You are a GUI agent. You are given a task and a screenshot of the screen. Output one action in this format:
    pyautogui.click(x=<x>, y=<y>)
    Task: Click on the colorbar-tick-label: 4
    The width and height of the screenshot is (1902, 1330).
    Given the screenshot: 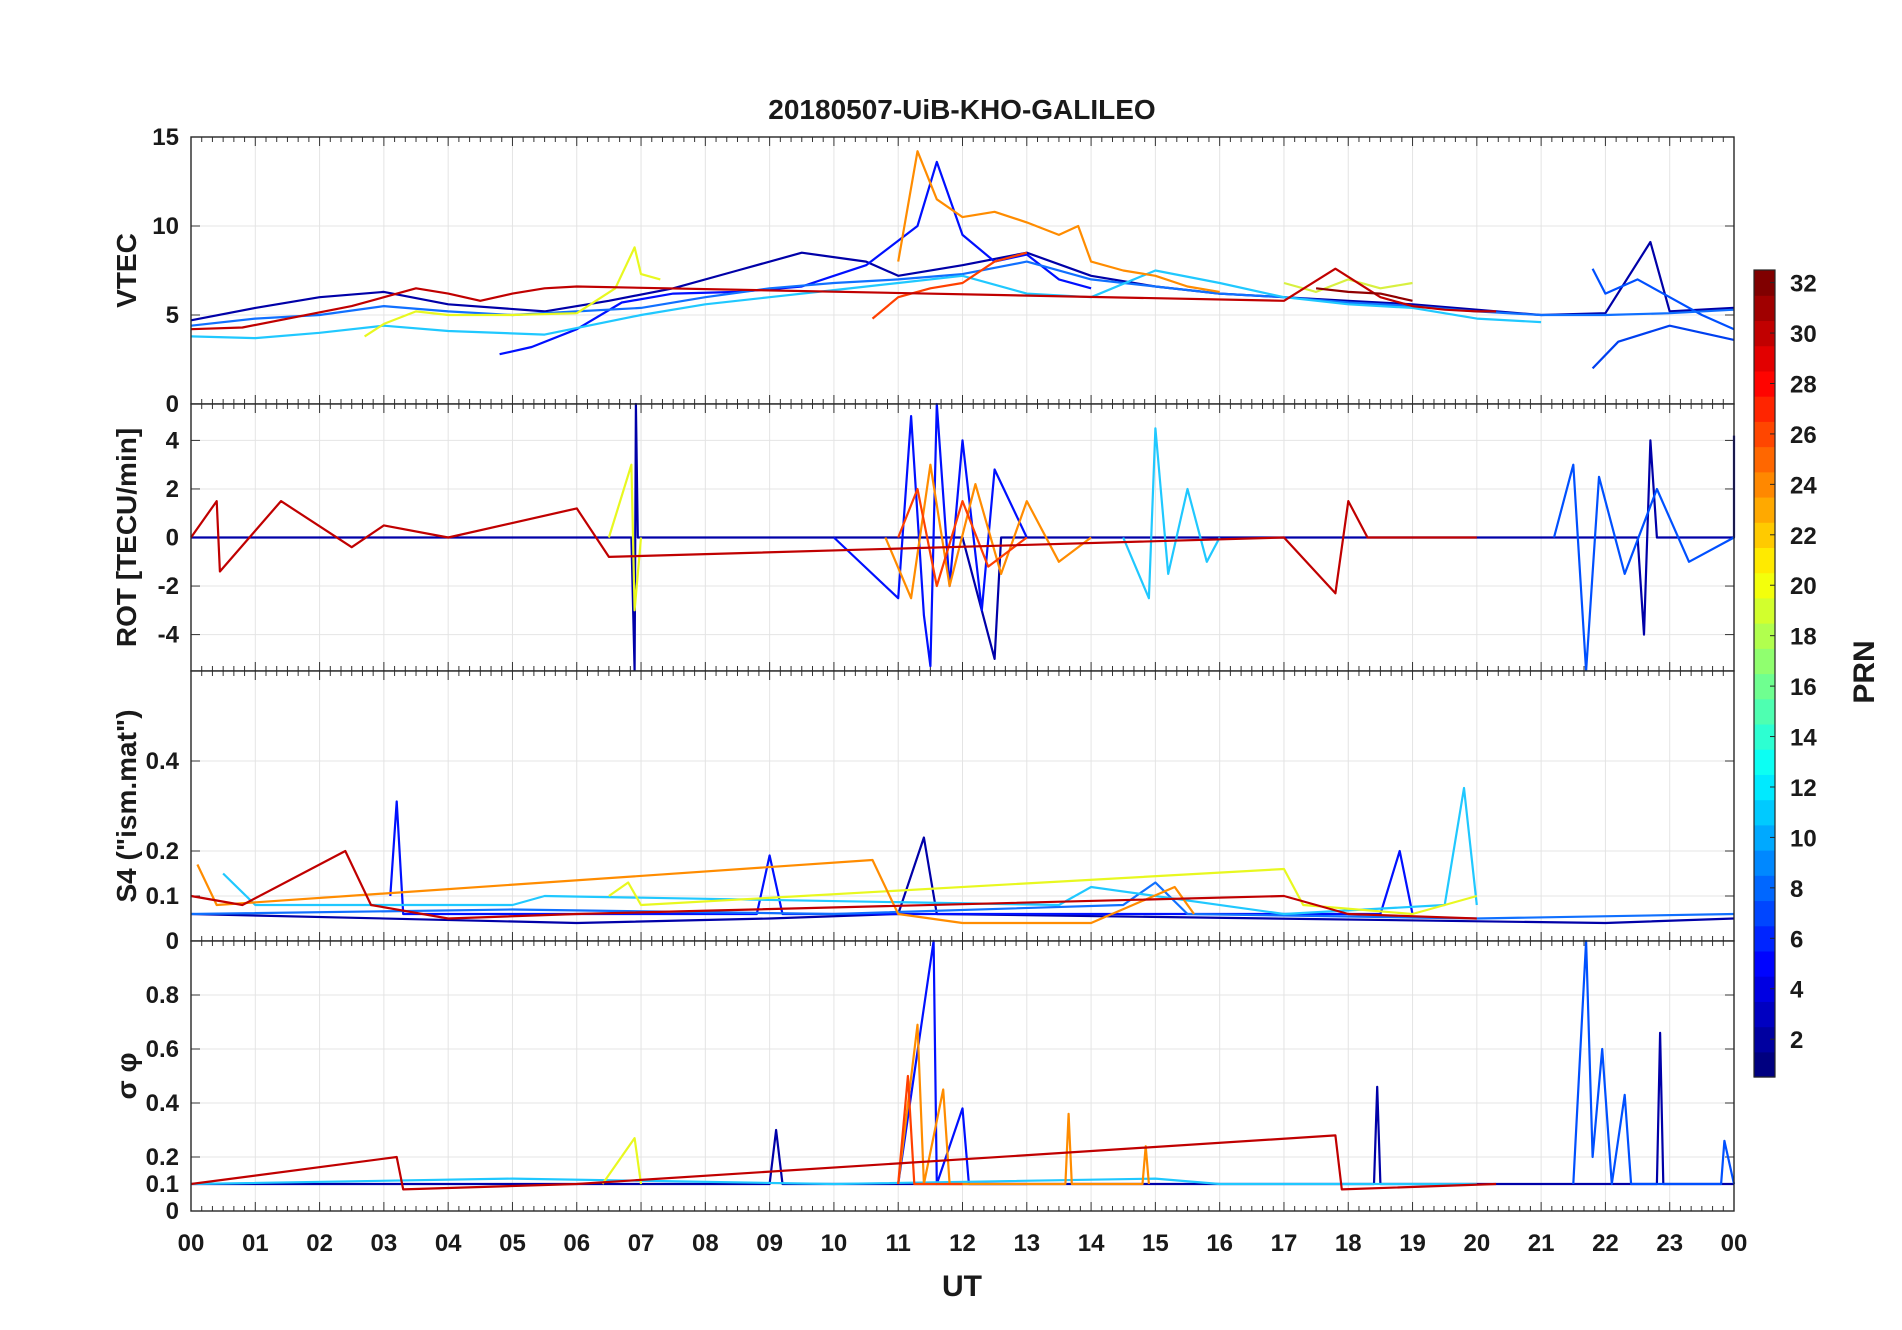 What is the action you would take?
    pyautogui.click(x=1797, y=990)
    